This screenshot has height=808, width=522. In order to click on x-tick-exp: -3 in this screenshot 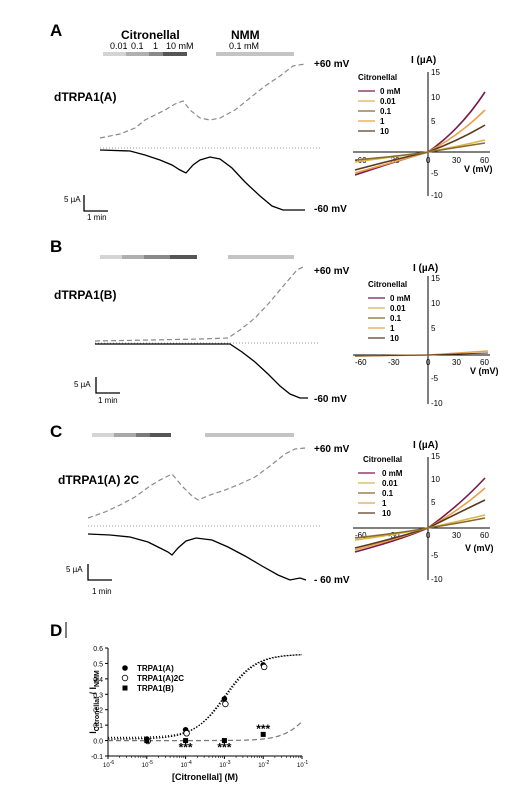, I will do `click(228, 763)`.